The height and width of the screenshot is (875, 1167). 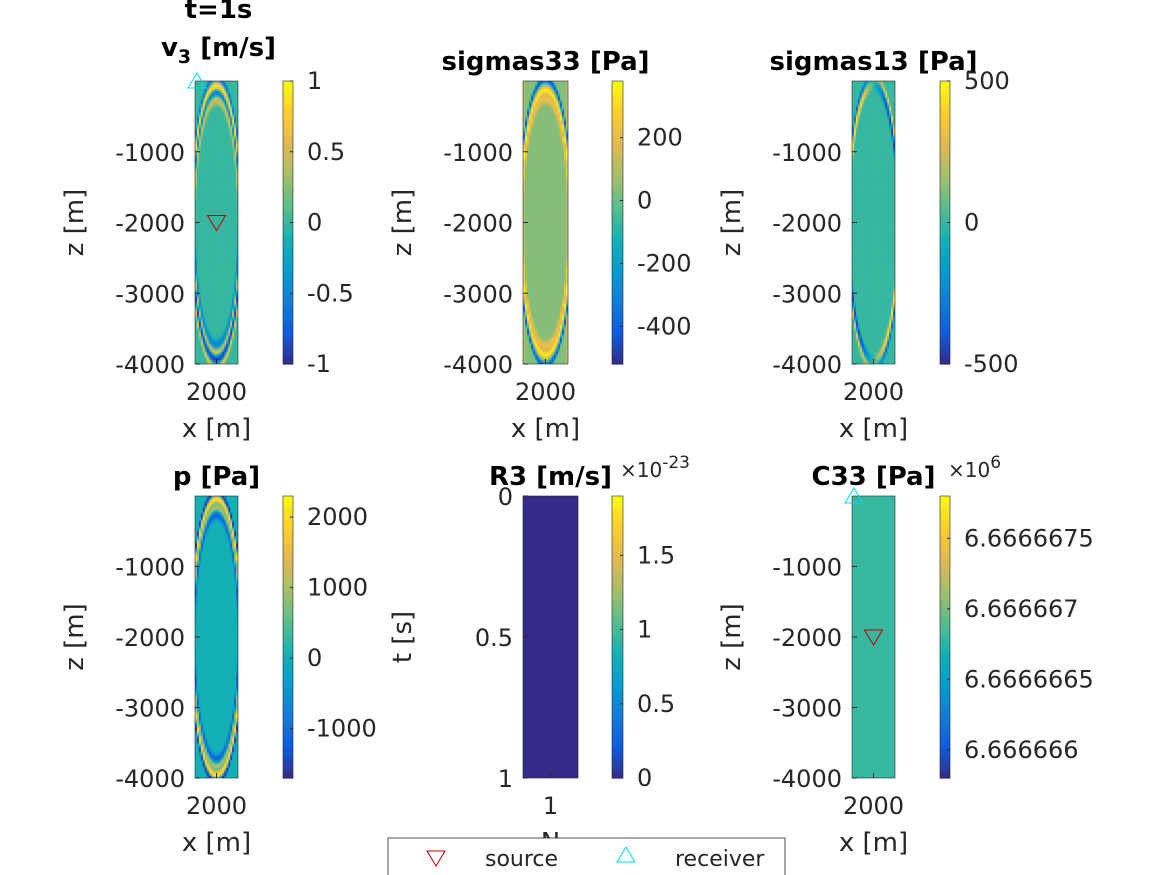 I want to click on v3-image, so click(x=216, y=222).